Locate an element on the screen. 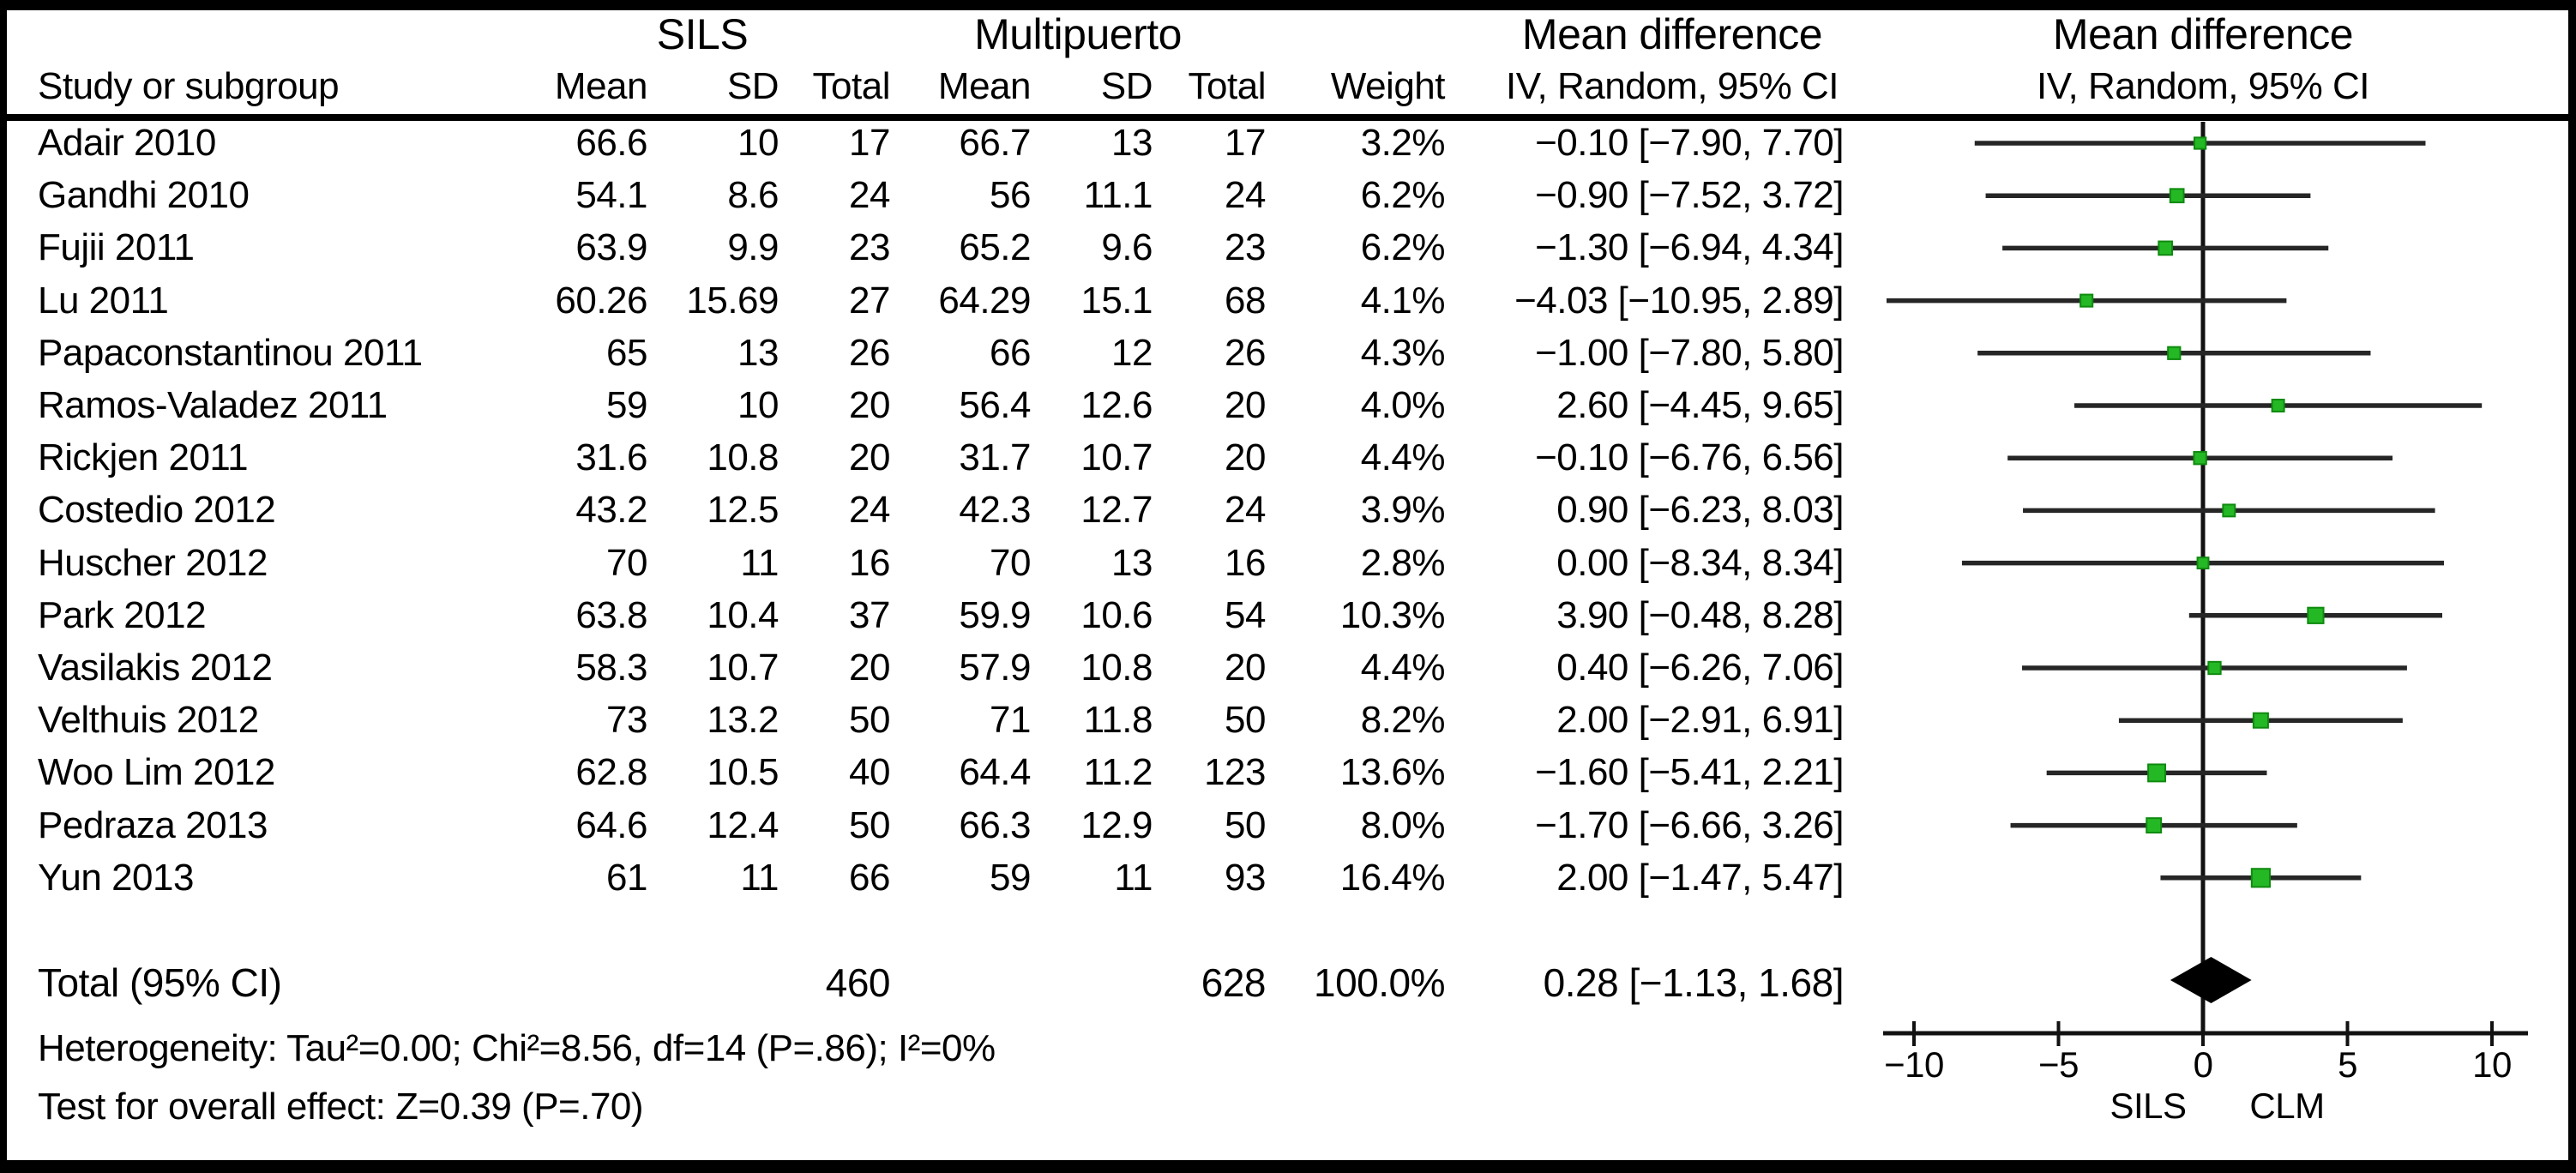  sils-mean: 58.3 is located at coordinates (611, 668).